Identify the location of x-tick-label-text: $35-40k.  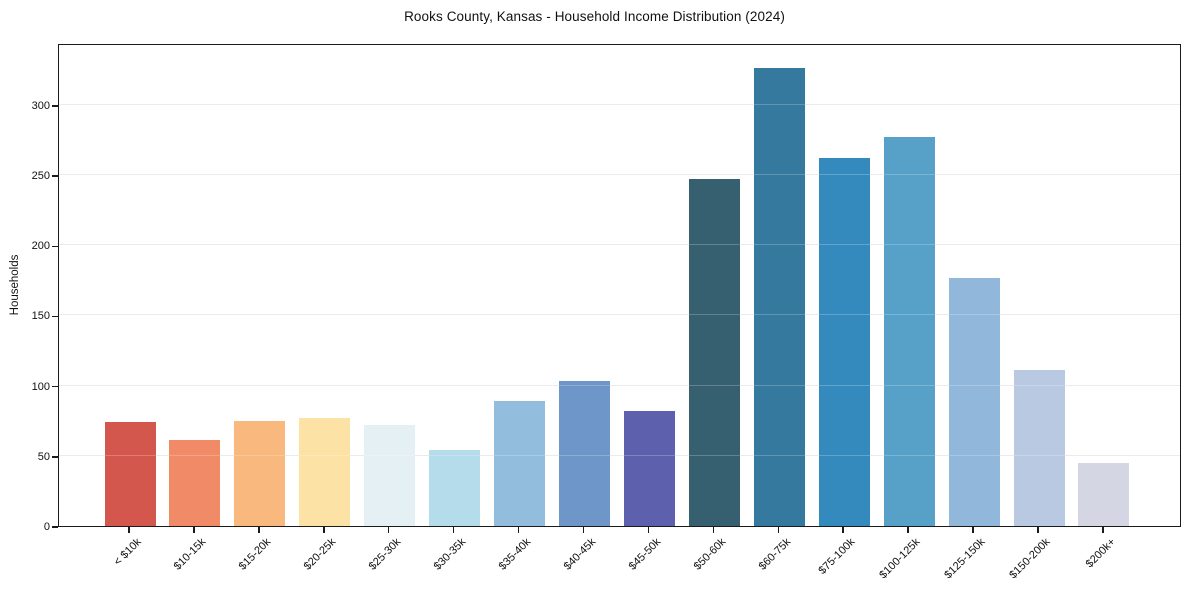
(515, 554).